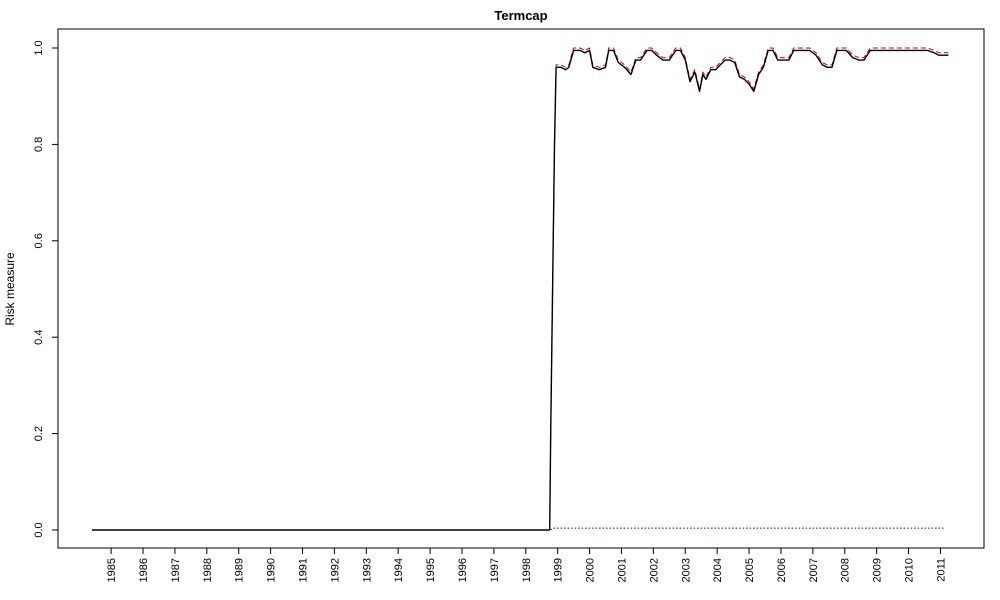 This screenshot has height=600, width=1000. I want to click on x-tick-label: 1990, so click(272, 570).